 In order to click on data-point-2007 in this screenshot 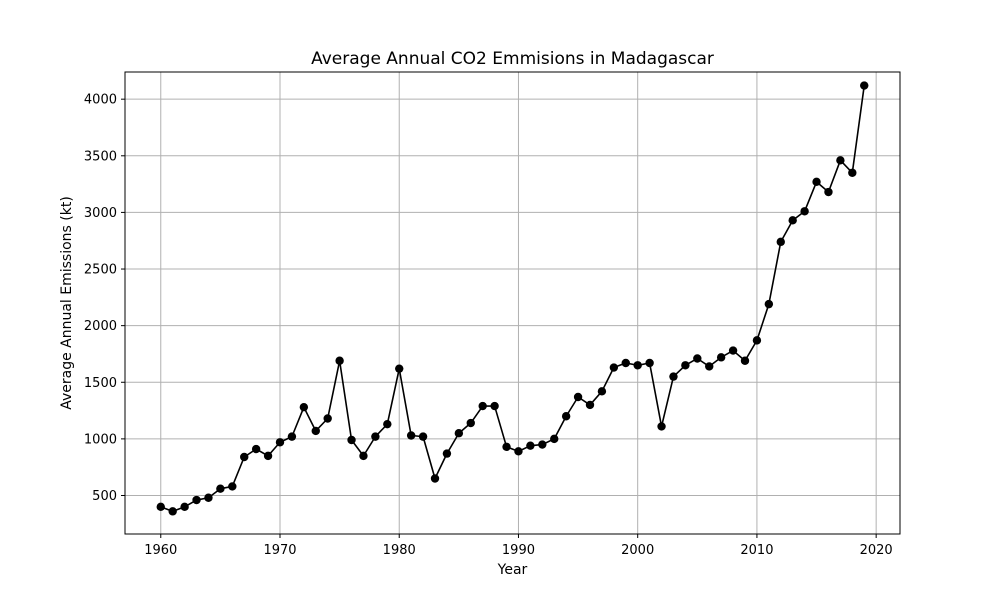, I will do `click(721, 357)`.